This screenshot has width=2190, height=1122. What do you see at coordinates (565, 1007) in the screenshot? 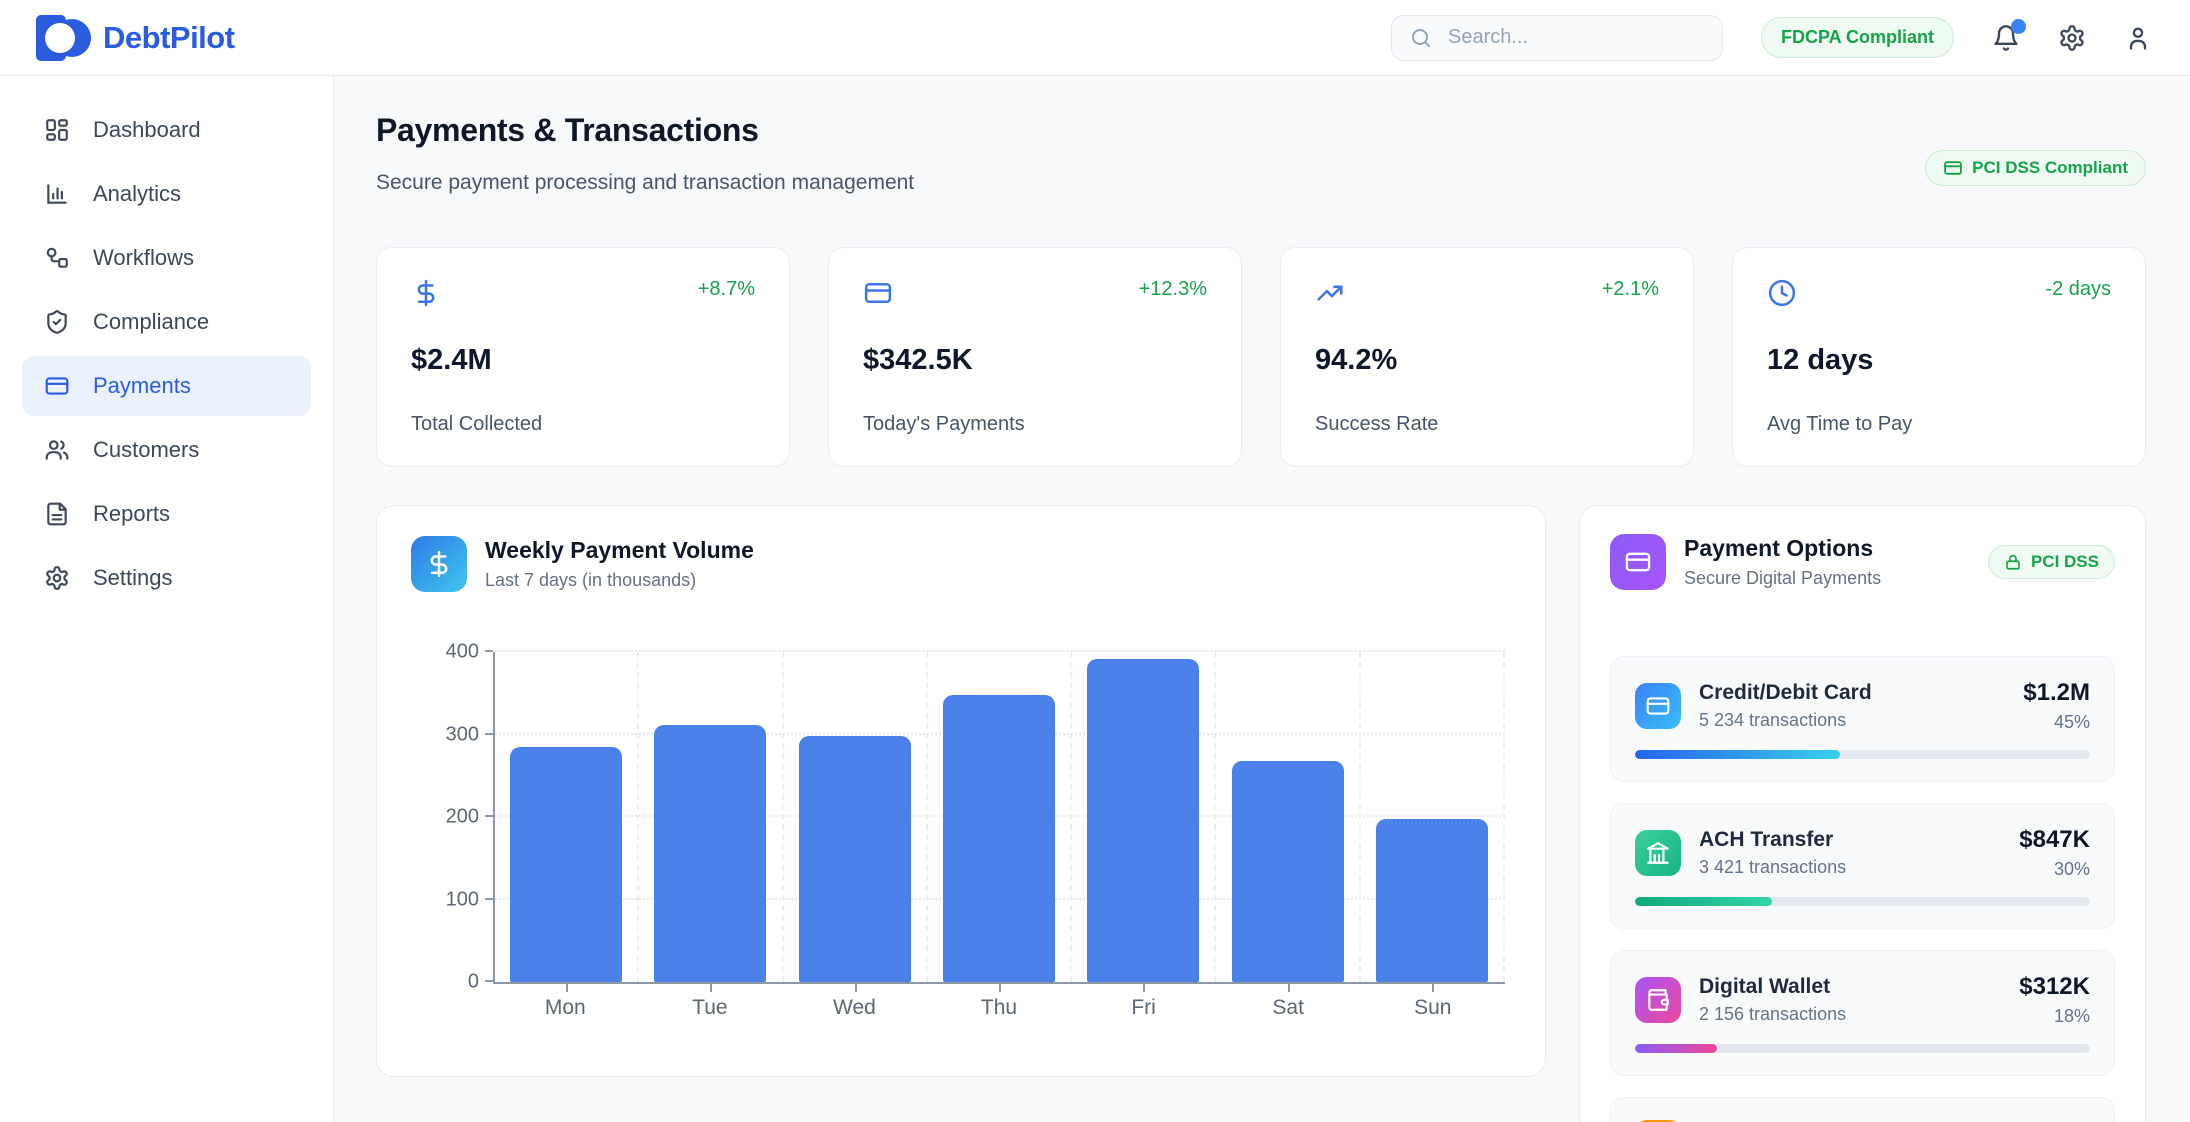
I see `x-axis-label-mon: Mon` at bounding box center [565, 1007].